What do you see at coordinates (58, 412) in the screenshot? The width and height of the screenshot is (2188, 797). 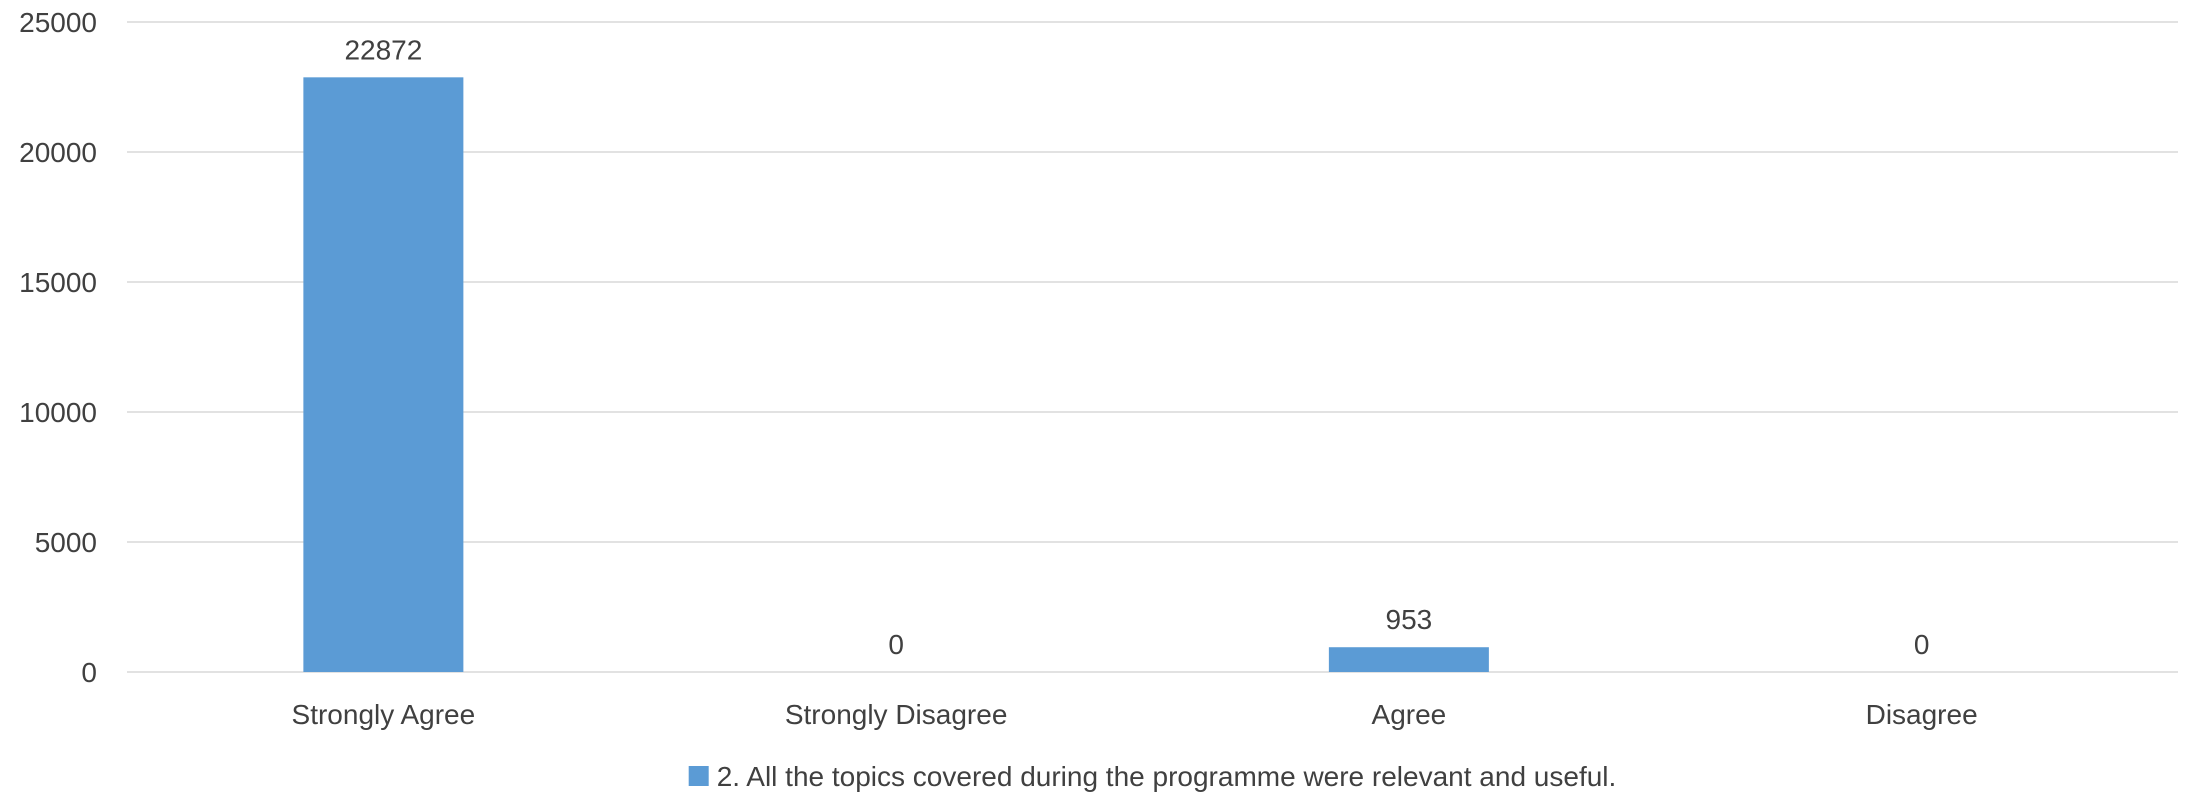 I see `y-tick-label: 10000` at bounding box center [58, 412].